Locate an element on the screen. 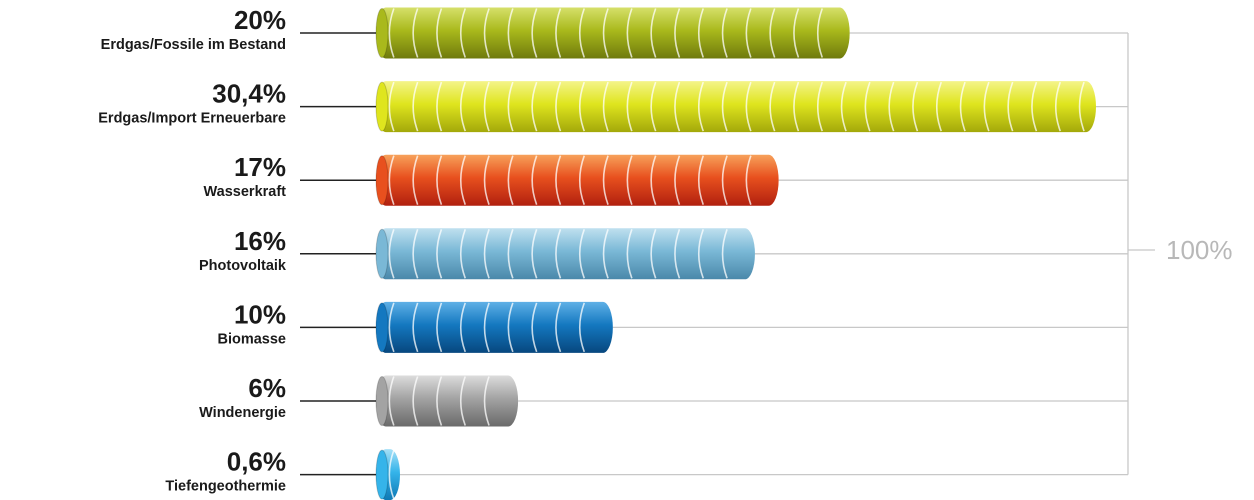  value-label-erdgas-fossile-im-bestand: 20% is located at coordinates (260, 20).